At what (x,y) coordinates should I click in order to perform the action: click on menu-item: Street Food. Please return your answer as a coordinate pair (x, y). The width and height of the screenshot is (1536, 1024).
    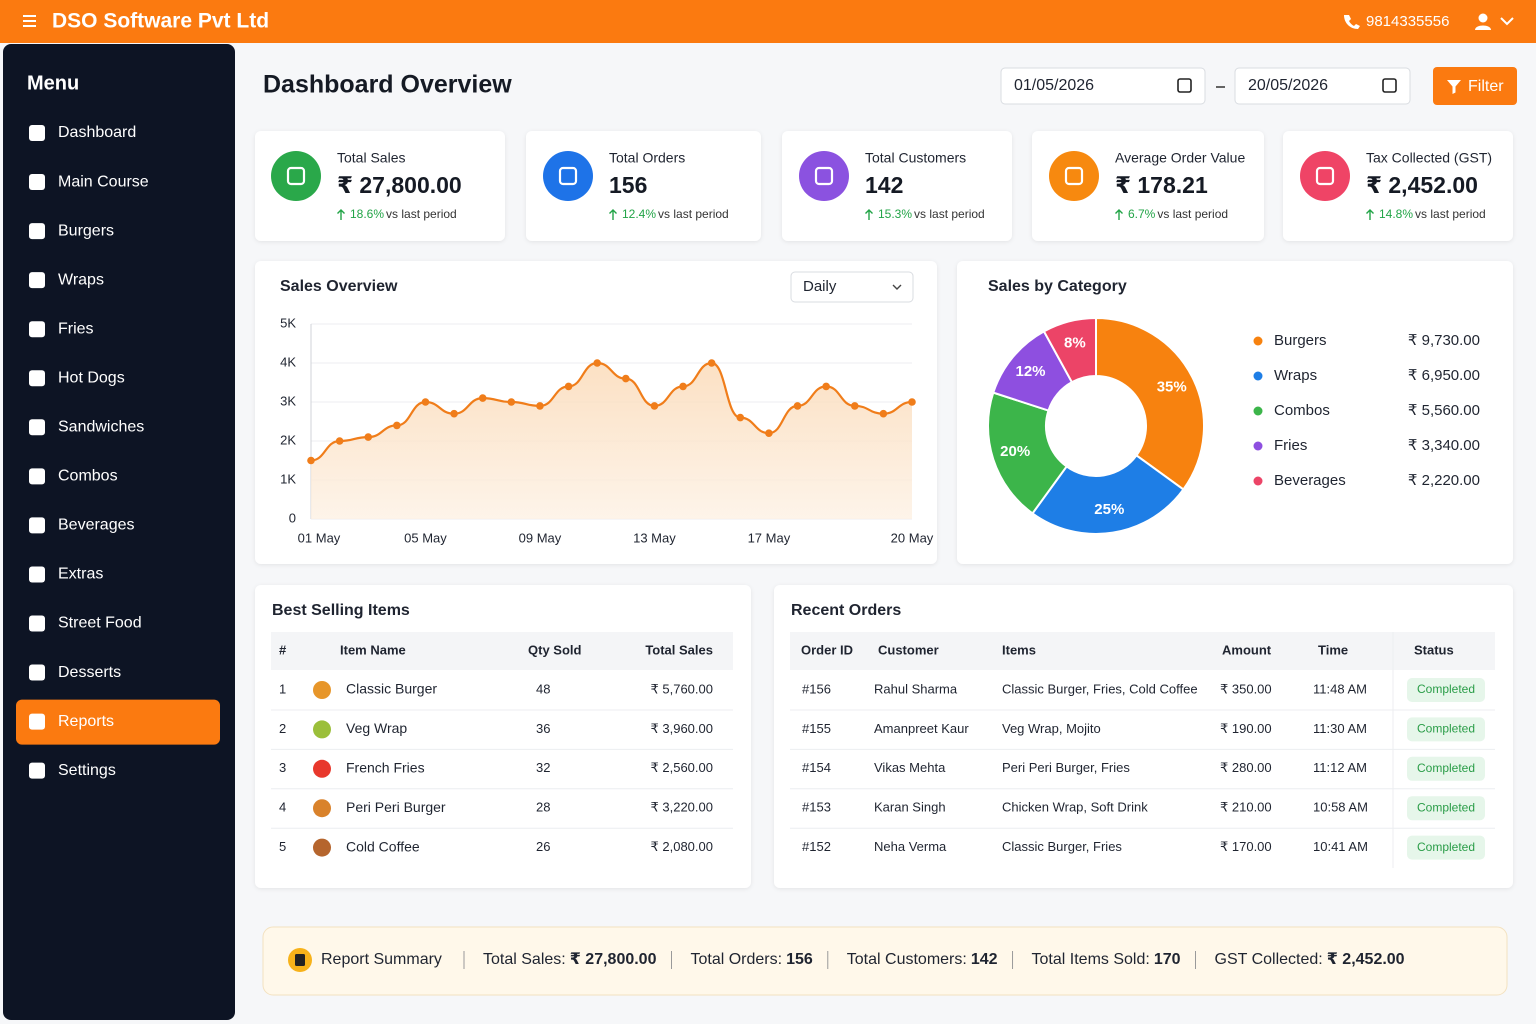
    Looking at the image, I should click on (100, 623).